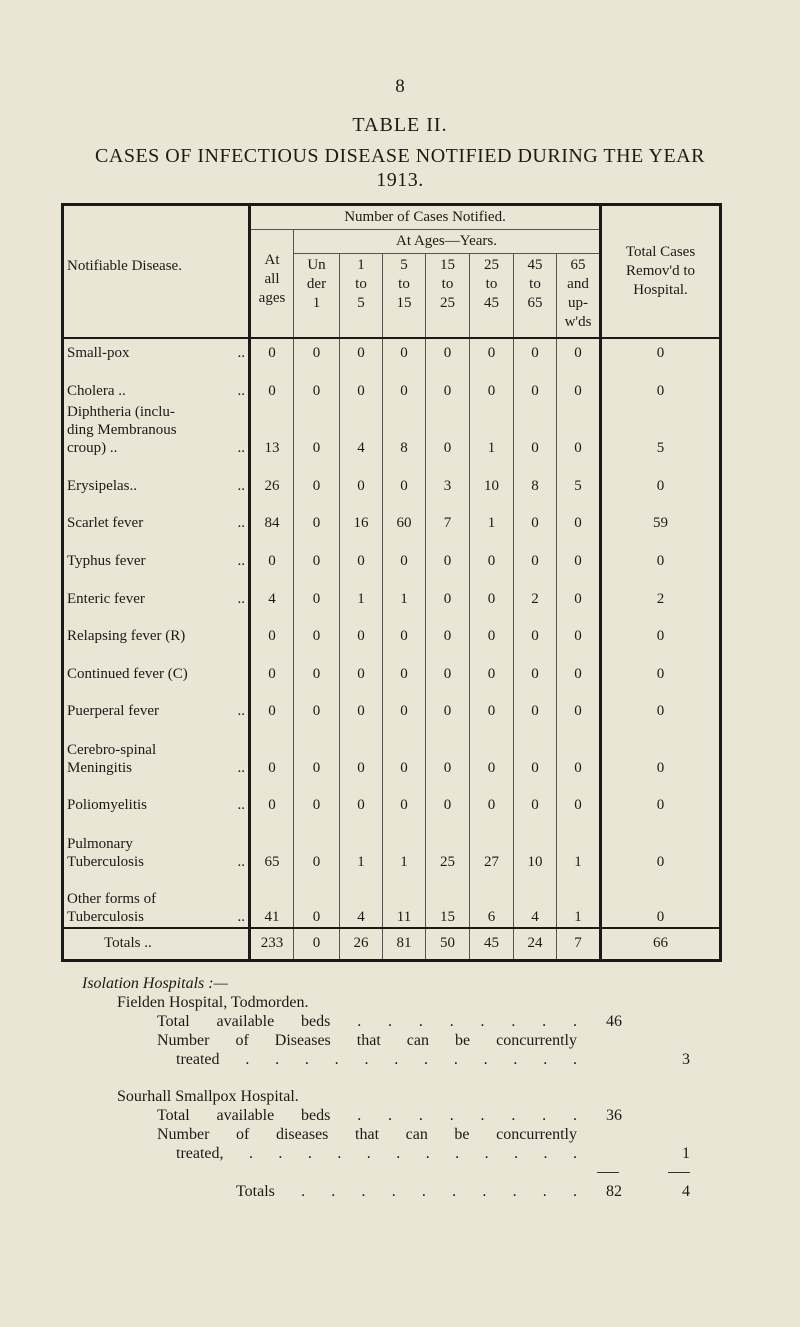 This screenshot has width=800, height=1327. What do you see at coordinates (105, 522) in the screenshot?
I see `disease-name: Scarlet fever` at bounding box center [105, 522].